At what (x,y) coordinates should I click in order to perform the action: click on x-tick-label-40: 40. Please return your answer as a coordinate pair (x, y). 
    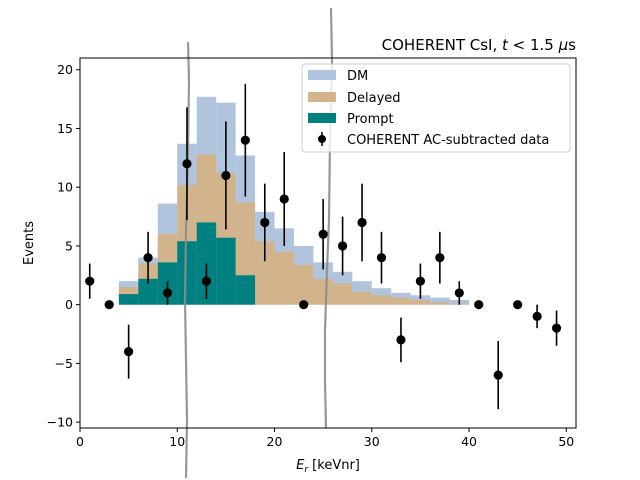
    Looking at the image, I should click on (469, 441).